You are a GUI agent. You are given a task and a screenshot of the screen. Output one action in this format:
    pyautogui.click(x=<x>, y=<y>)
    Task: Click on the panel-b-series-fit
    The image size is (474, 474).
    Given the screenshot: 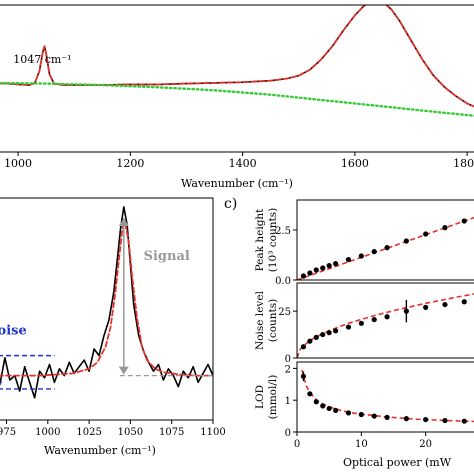 What is the action you would take?
    pyautogui.click(x=106, y=299)
    